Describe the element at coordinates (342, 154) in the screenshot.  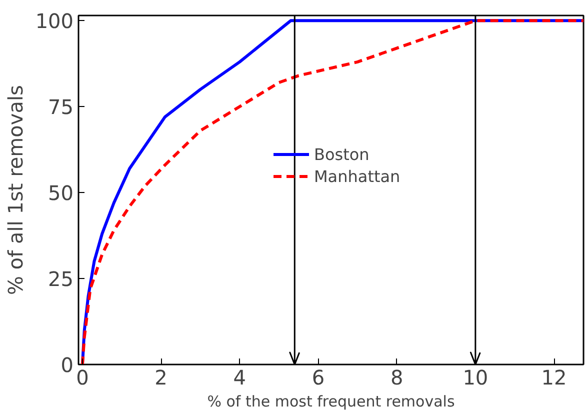
I see `legend-label: Boston` at that location.